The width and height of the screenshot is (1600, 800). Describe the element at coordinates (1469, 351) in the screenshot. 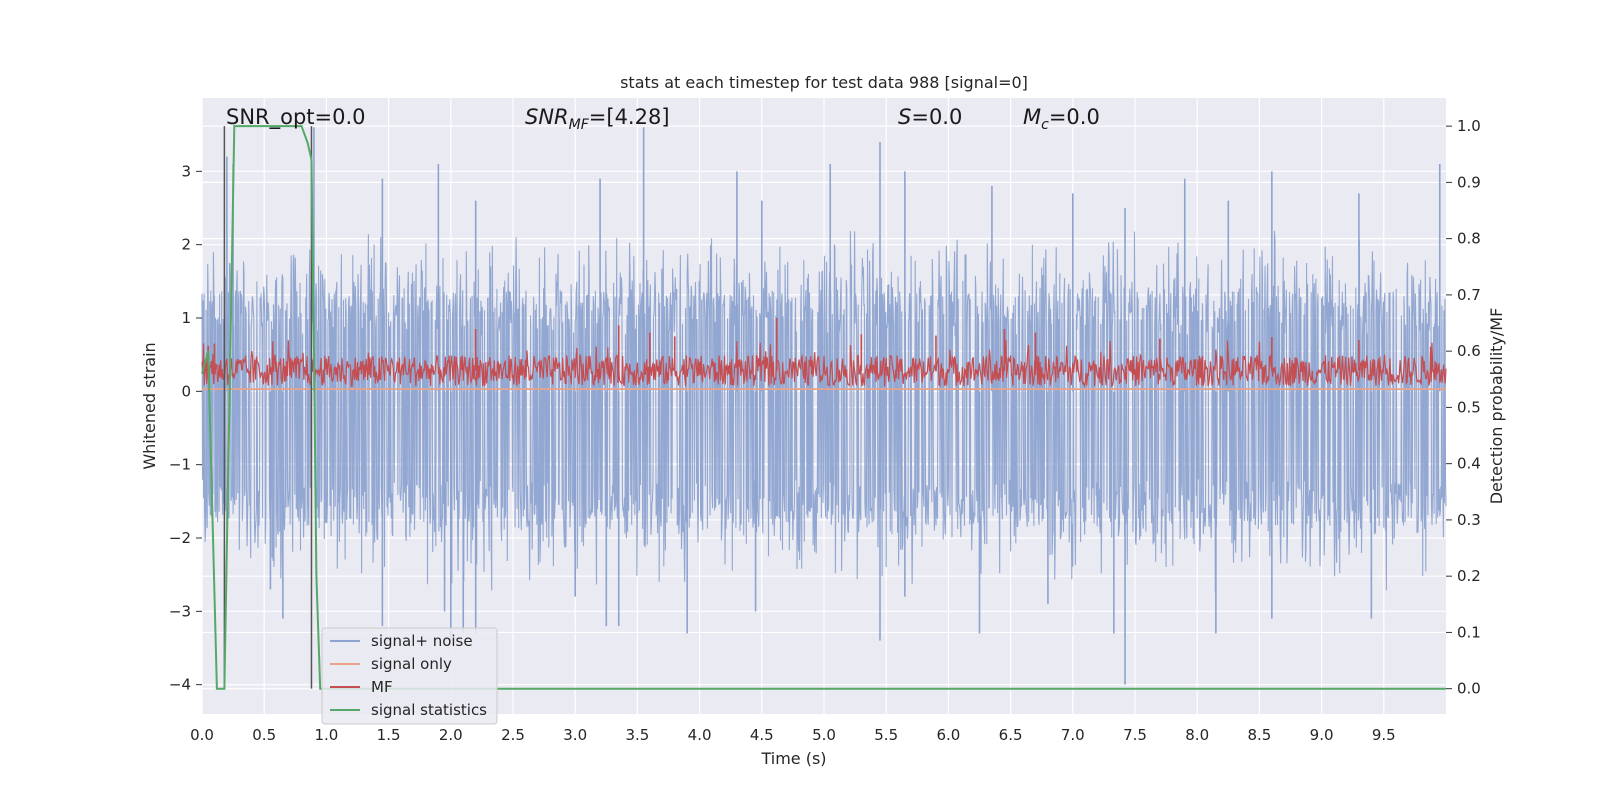

I see `y-right-tick-label: 0.6` at that location.